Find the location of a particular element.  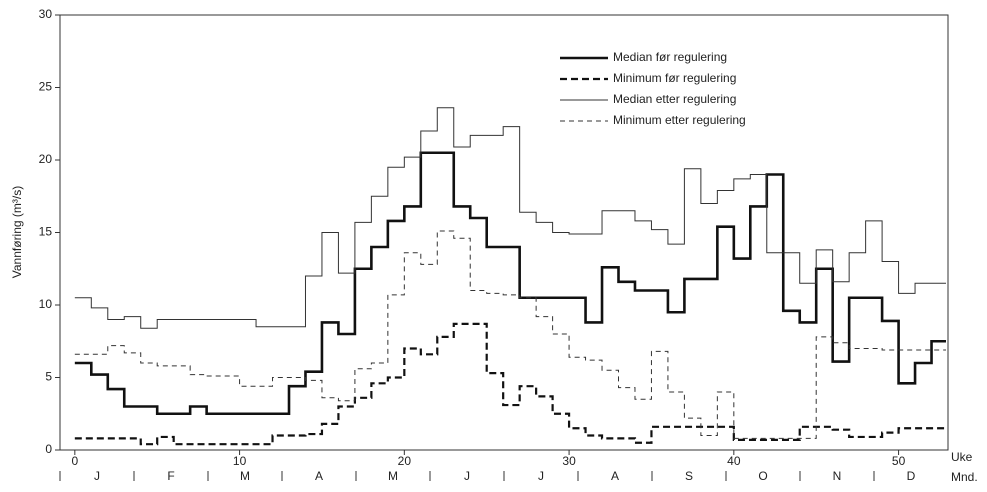

month-label: D is located at coordinates (911, 476).